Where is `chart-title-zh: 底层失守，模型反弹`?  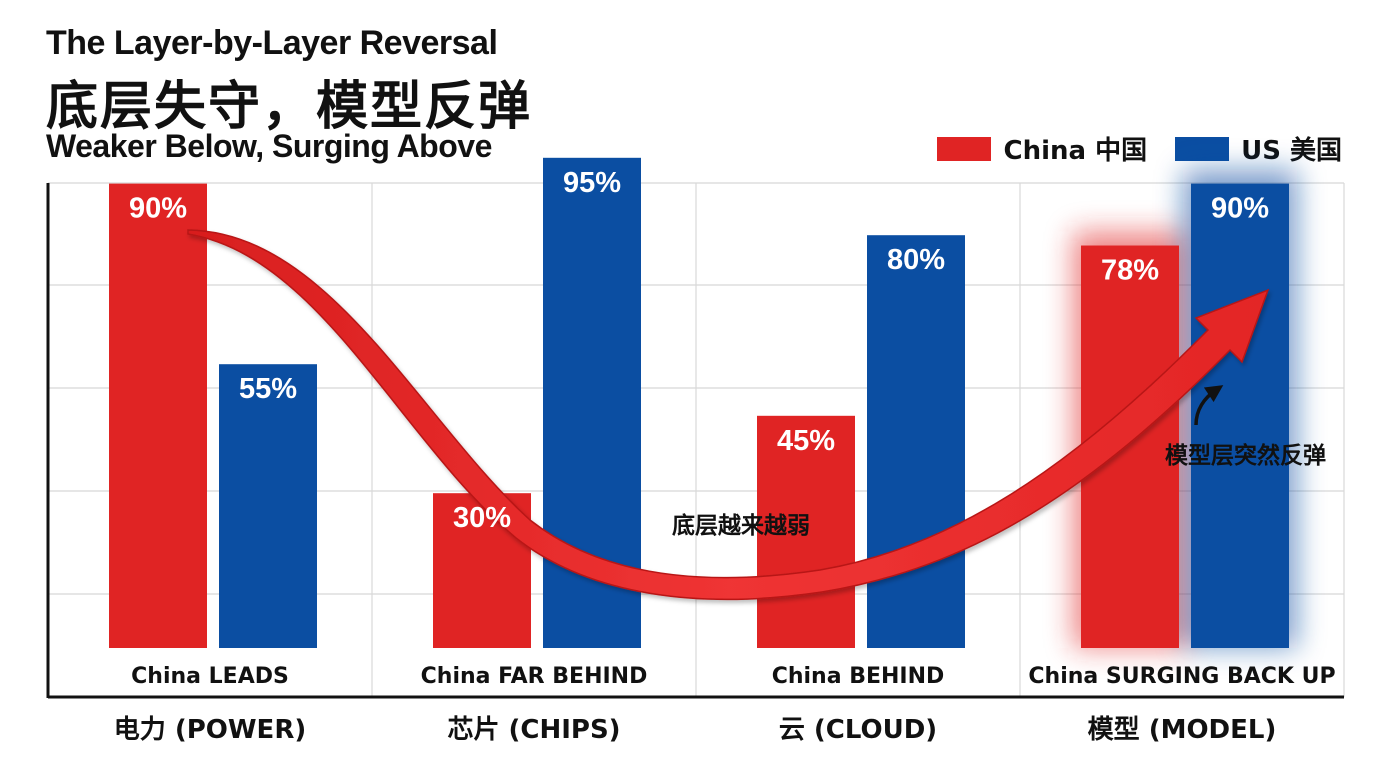
chart-title-zh: 底层失守，模型反弹 is located at coordinates (289, 107).